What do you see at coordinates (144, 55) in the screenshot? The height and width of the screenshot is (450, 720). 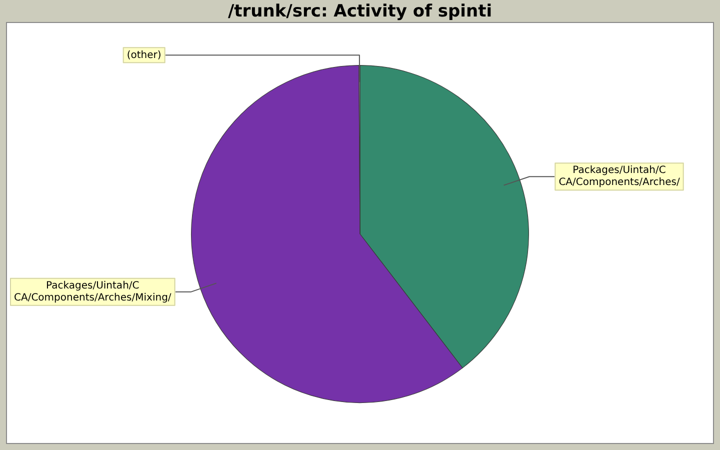 I see `slice-label: (other)` at bounding box center [144, 55].